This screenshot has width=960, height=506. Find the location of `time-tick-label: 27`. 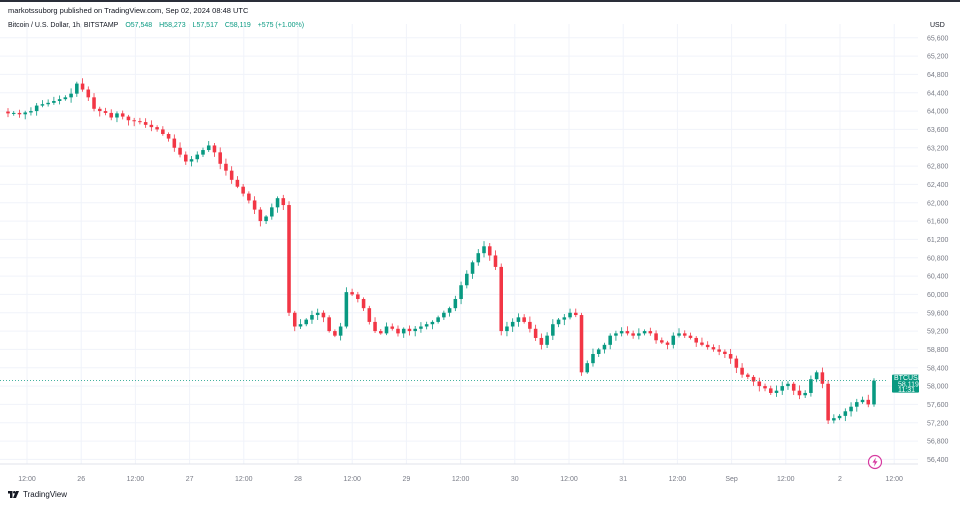

time-tick-label: 27 is located at coordinates (190, 479).